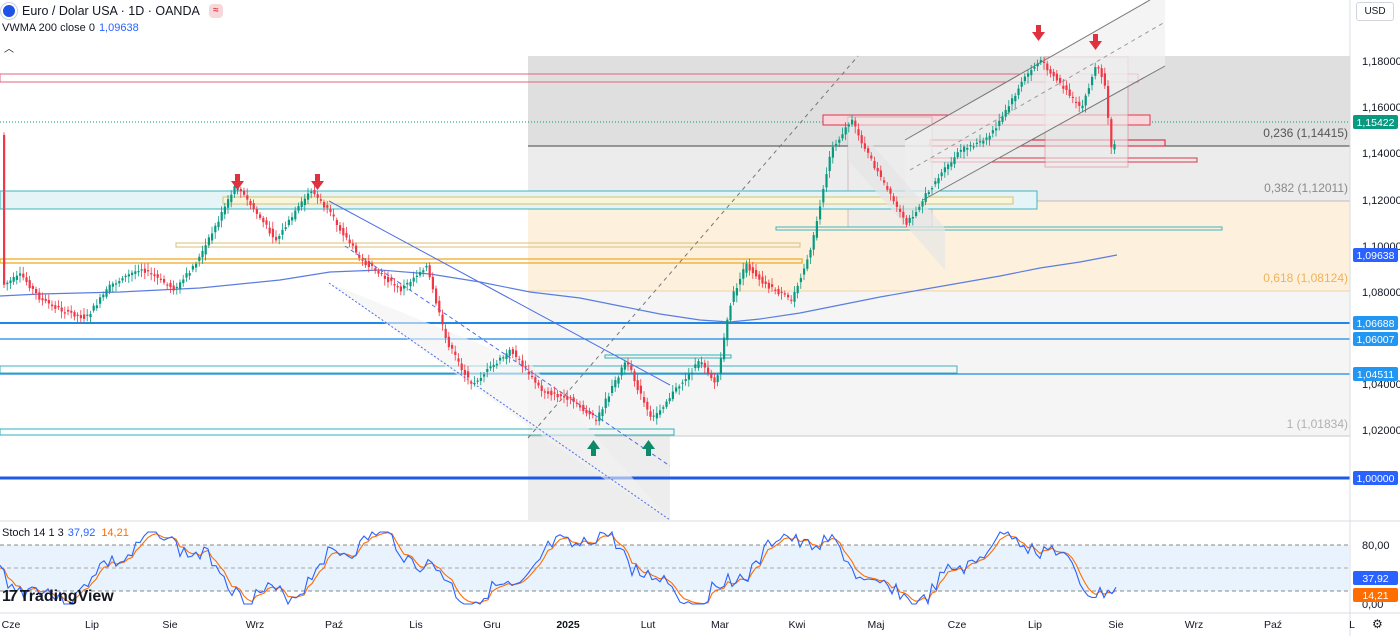  I want to click on symbol-header: Euro / Dolar USA · 1D · OANDA ≈, so click(111, 11).